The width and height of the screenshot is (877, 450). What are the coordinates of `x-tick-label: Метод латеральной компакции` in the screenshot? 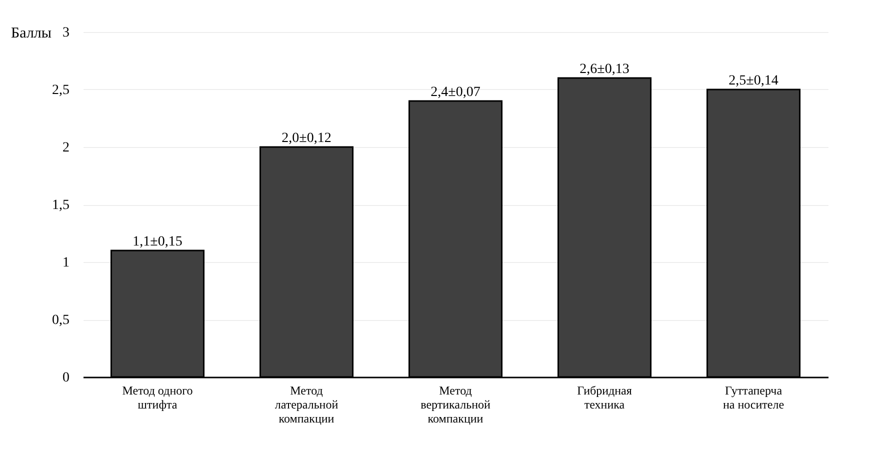 It's located at (306, 405).